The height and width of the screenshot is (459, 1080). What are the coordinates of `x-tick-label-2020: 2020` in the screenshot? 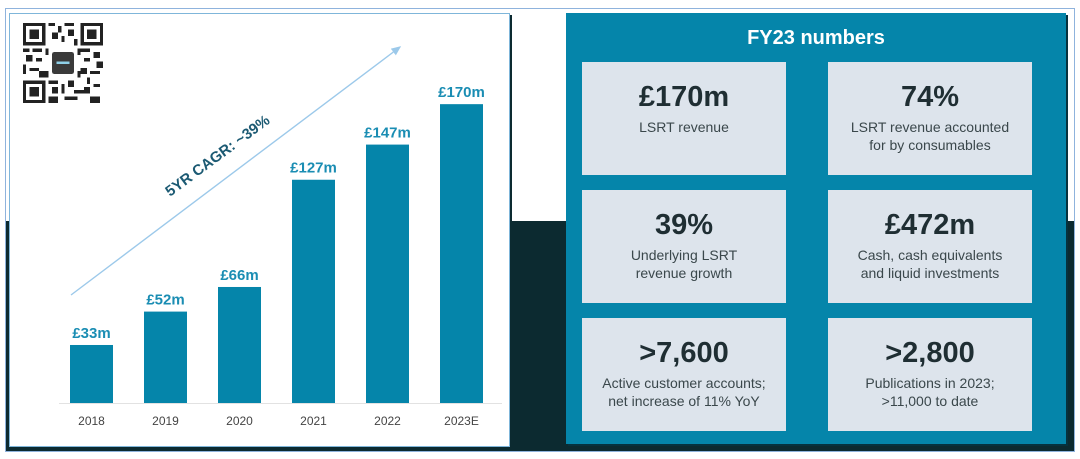 It's located at (239, 421).